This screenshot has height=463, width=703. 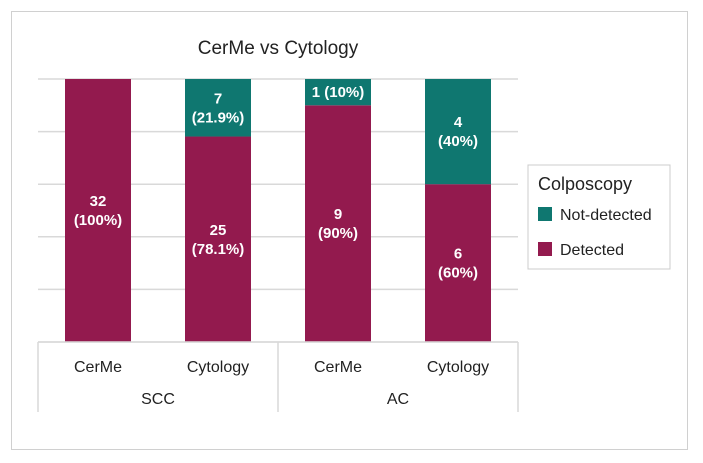 What do you see at coordinates (592, 250) in the screenshot?
I see `legend-entry: Detected` at bounding box center [592, 250].